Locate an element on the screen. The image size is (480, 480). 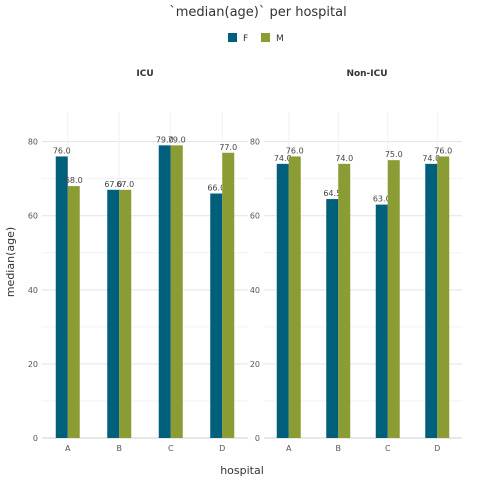
legend-swatch-m is located at coordinates (265, 37).